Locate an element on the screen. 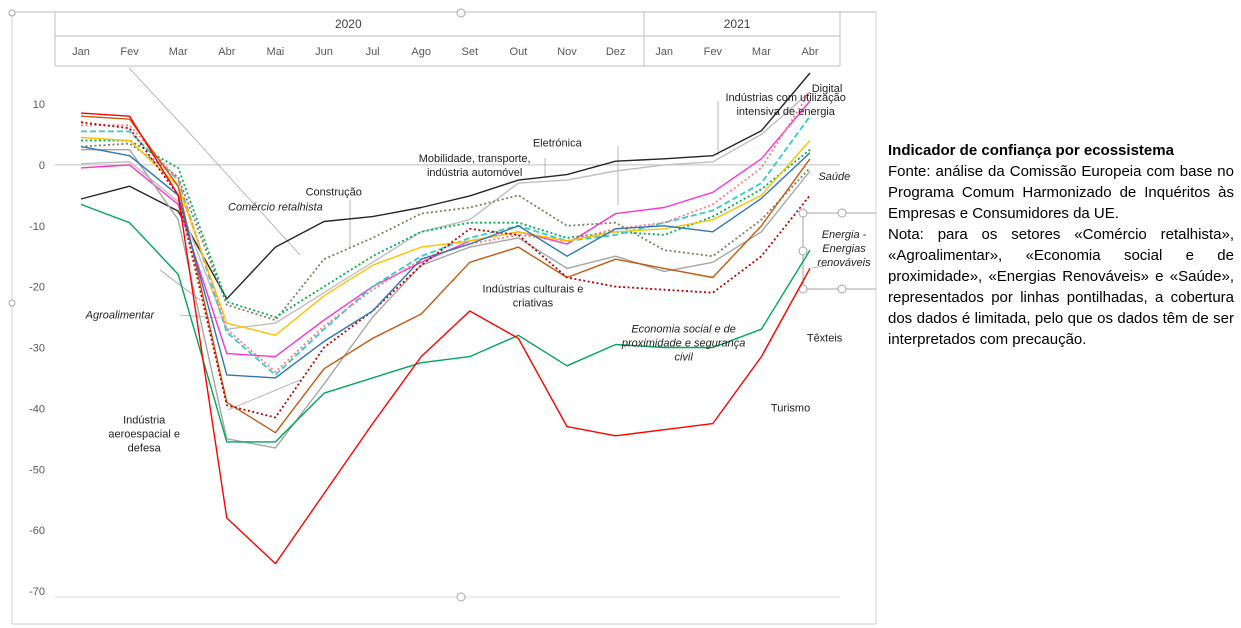 This screenshot has height=628, width=1241. x-tick-label: Dez is located at coordinates (616, 52).